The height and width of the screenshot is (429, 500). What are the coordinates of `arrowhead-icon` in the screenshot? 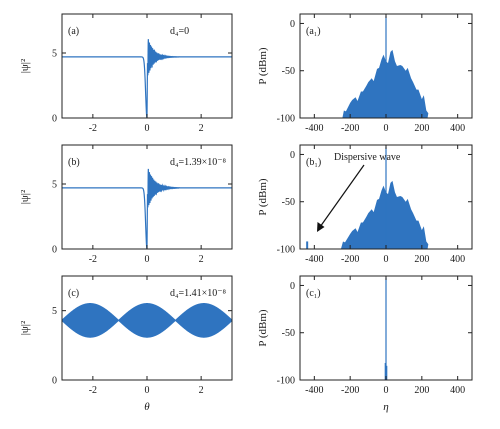 It's located at (321, 227).